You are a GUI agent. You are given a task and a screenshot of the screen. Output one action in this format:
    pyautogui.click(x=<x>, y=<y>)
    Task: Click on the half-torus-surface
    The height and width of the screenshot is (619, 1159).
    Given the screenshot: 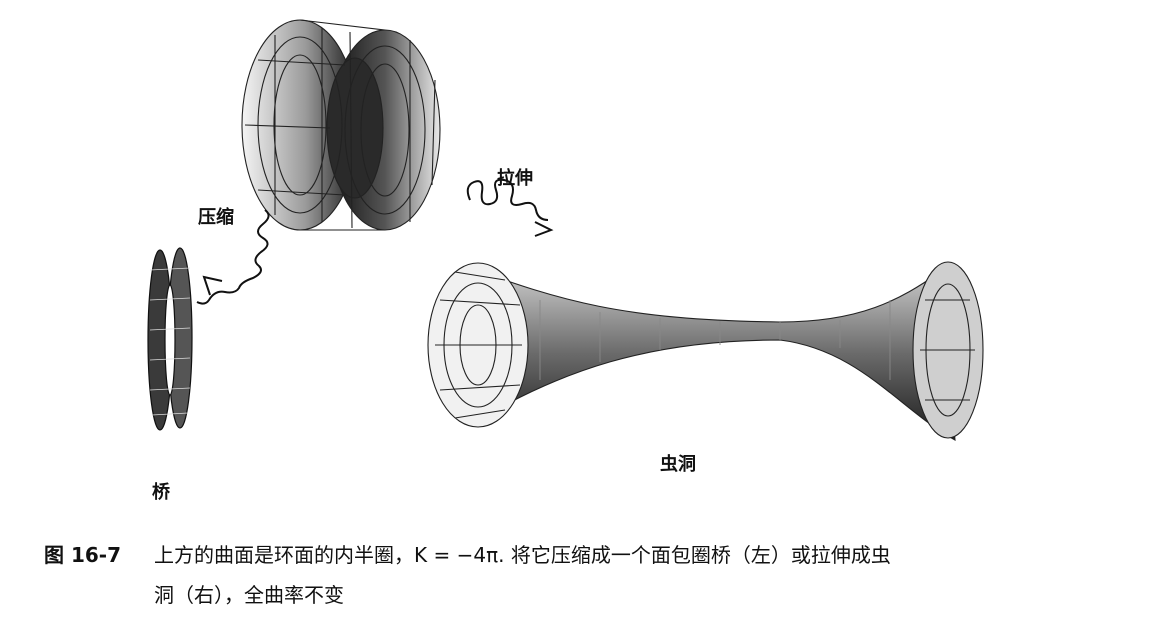 What is the action you would take?
    pyautogui.click(x=341, y=125)
    